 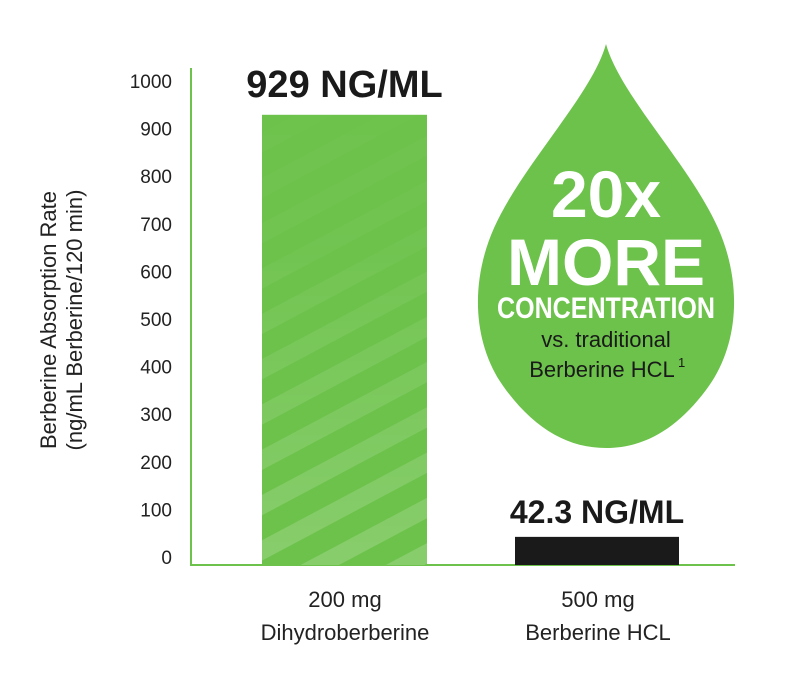 What do you see at coordinates (344, 340) in the screenshot?
I see `bar-dihydroberberine-pattern` at bounding box center [344, 340].